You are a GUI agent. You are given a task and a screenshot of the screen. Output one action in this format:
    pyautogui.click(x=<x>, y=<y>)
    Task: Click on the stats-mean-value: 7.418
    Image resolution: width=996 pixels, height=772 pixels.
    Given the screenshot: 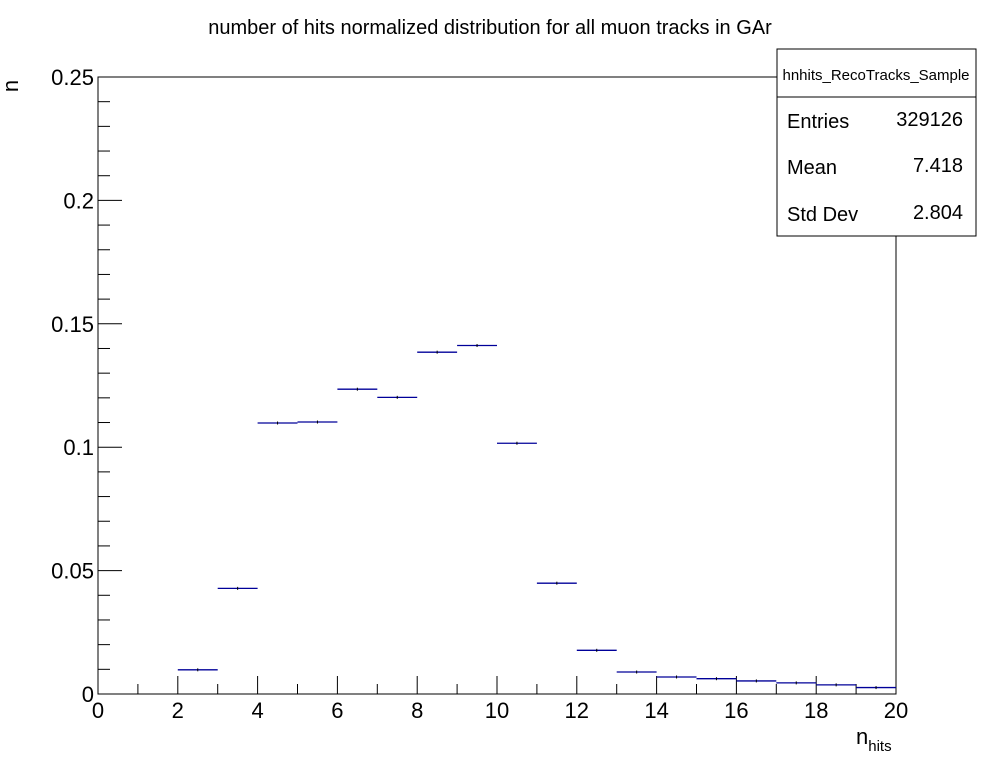 What is the action you would take?
    pyautogui.click(x=938, y=166)
    